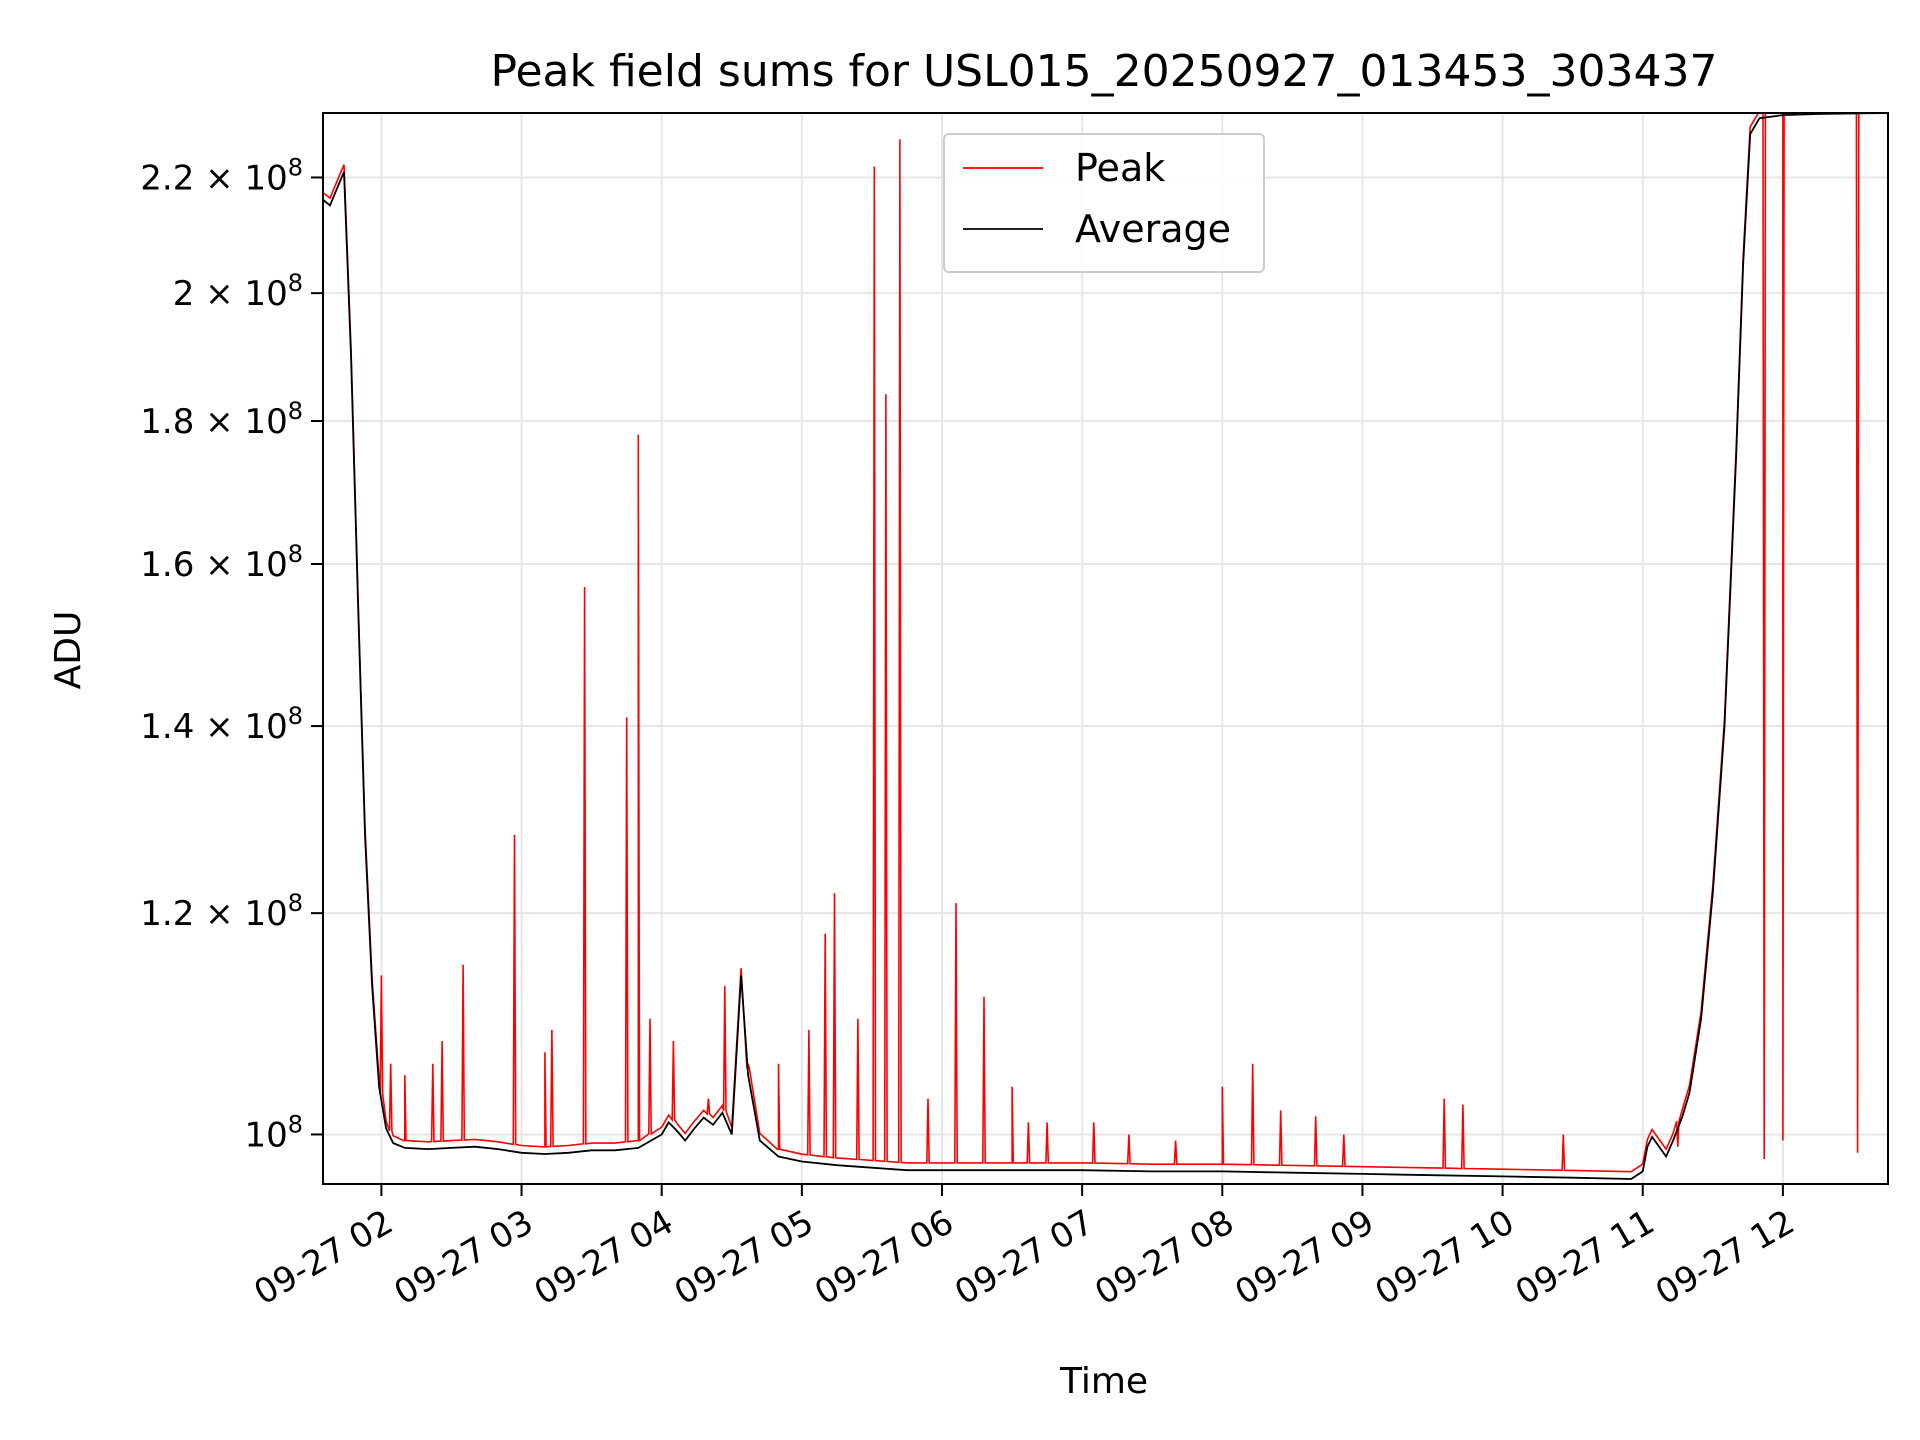  Describe the element at coordinates (1024, 1257) in the screenshot. I see `x-tick-label: 09-27 07` at that location.